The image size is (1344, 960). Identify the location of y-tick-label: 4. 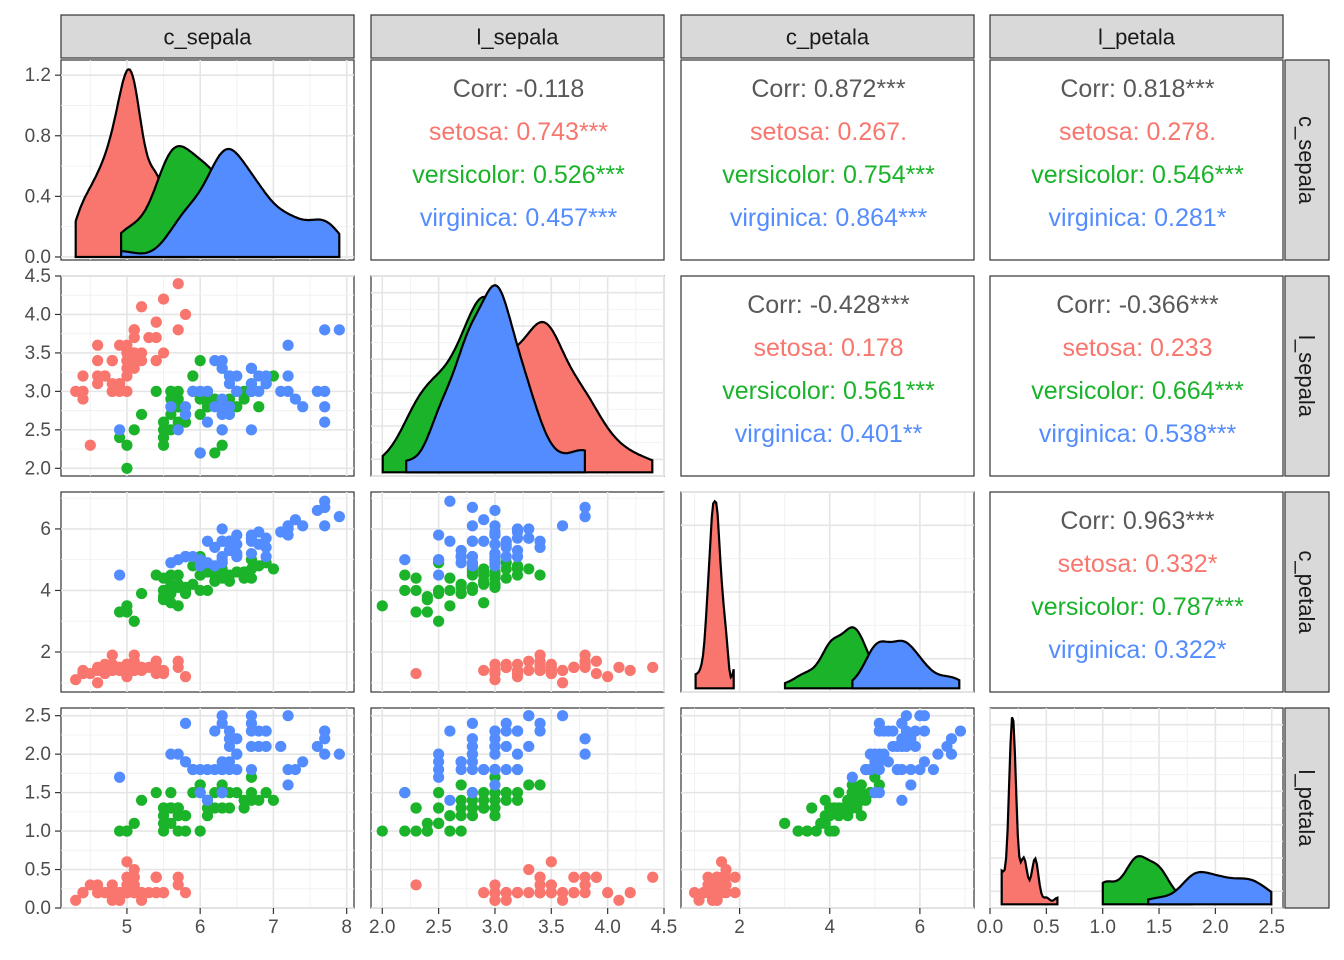
(45, 590).